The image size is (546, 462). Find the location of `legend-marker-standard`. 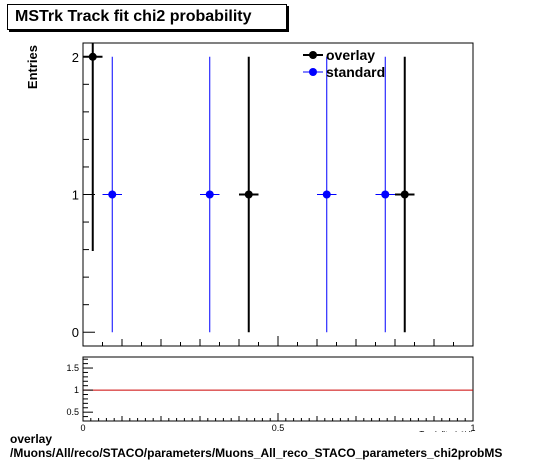

legend-marker-standard is located at coordinates (313, 72).